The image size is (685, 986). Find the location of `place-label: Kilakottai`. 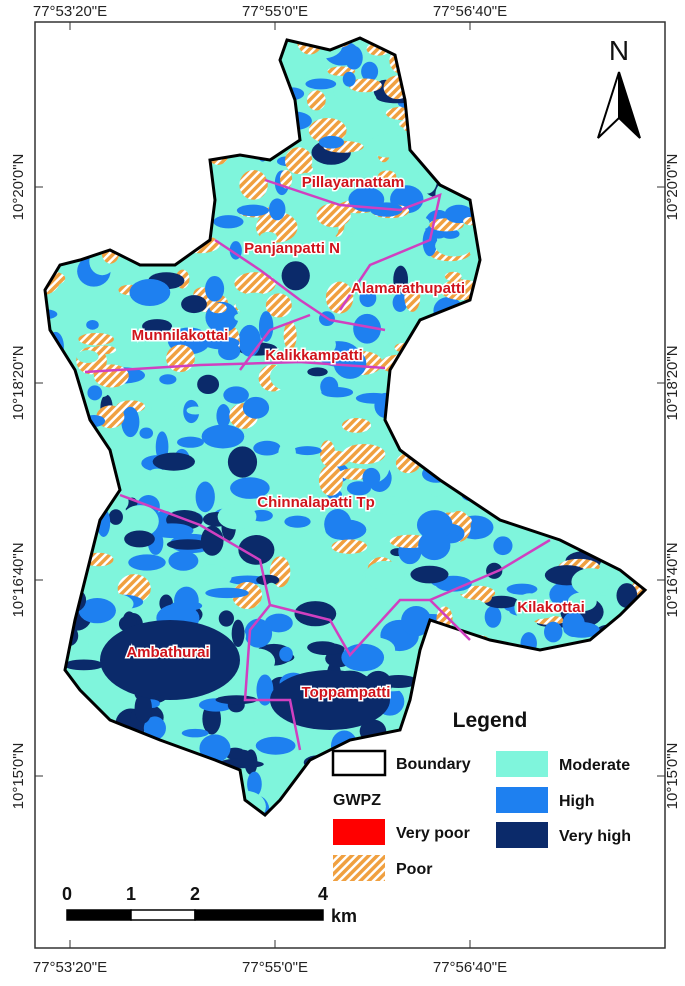

place-label: Kilakottai is located at coordinates (551, 607).